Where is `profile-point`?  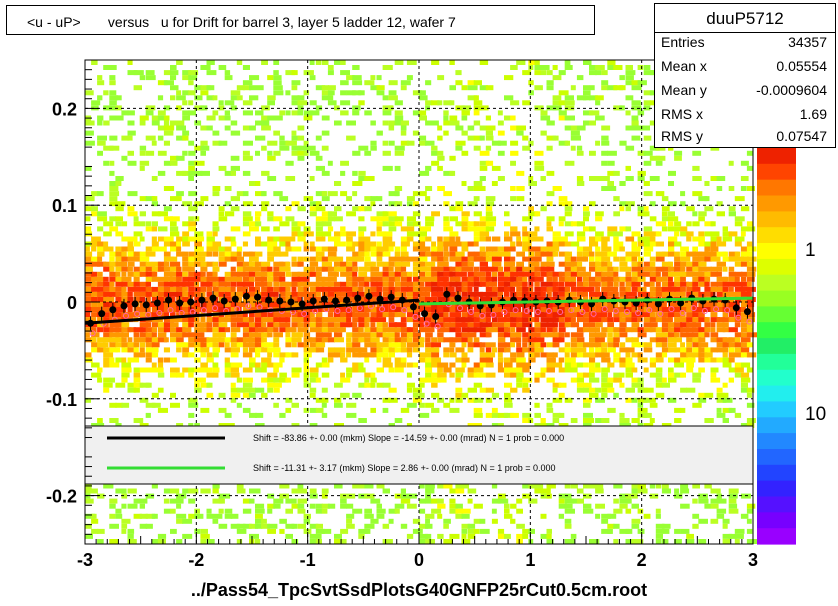
profile-point is located at coordinates (313, 301).